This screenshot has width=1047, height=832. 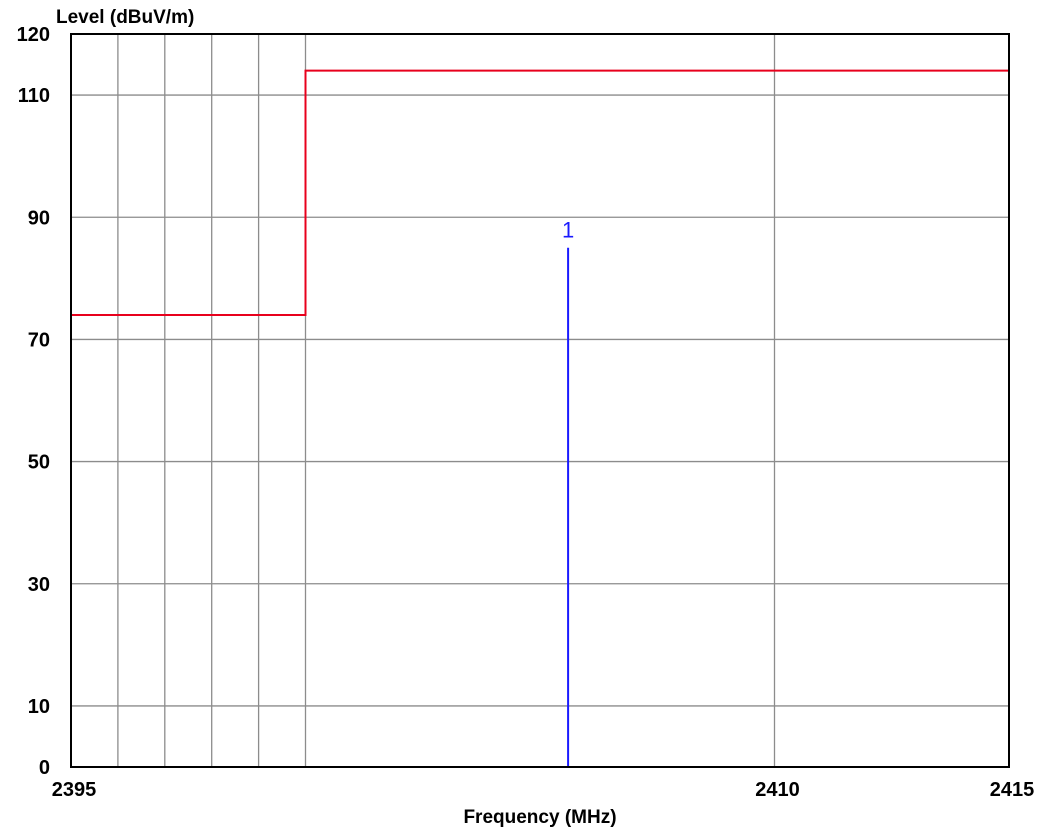 I want to click on marker-label: 1, so click(x=568, y=229).